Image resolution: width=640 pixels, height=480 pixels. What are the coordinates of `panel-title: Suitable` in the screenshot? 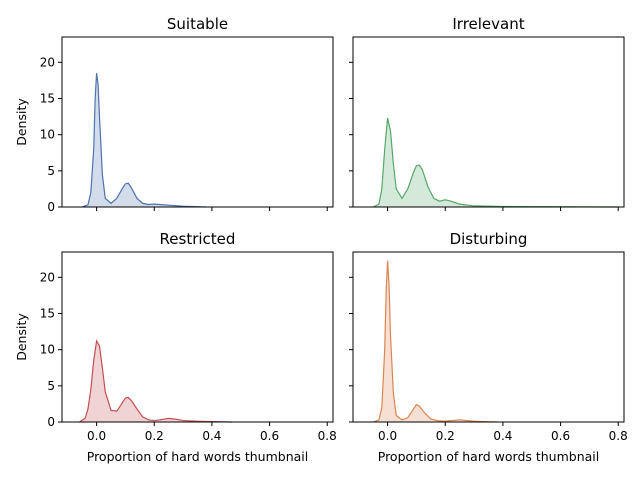 It's located at (197, 24).